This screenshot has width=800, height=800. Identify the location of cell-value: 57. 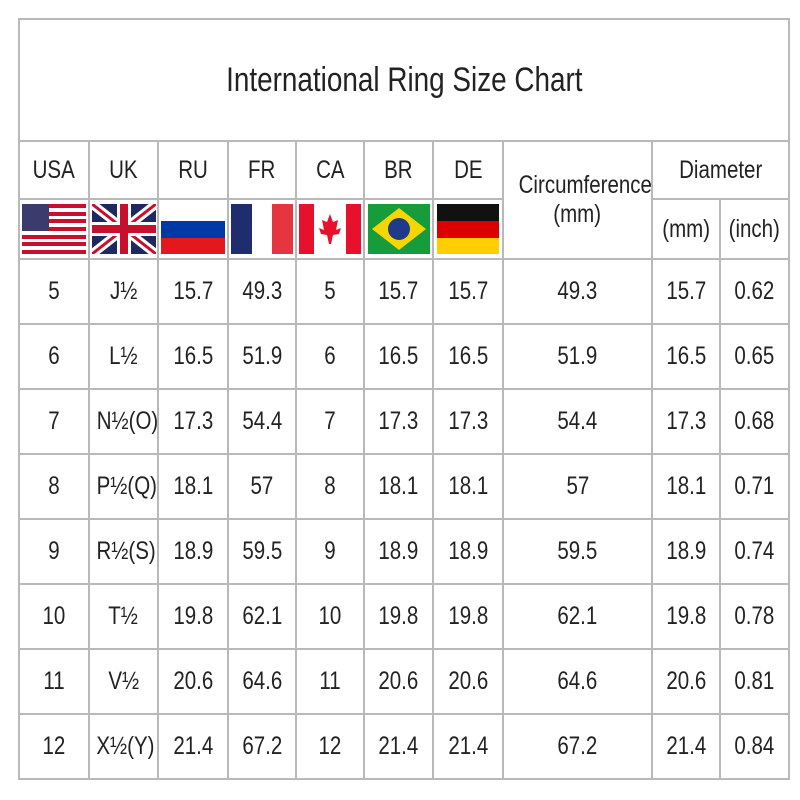
(262, 486).